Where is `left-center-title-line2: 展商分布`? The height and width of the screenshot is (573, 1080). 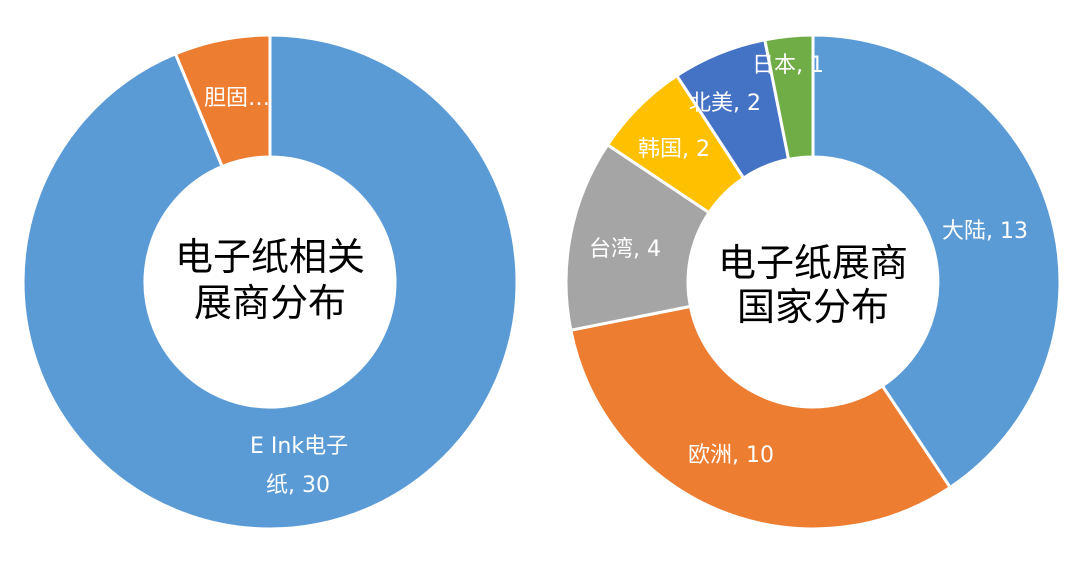 left-center-title-line2: 展商分布 is located at coordinates (270, 303).